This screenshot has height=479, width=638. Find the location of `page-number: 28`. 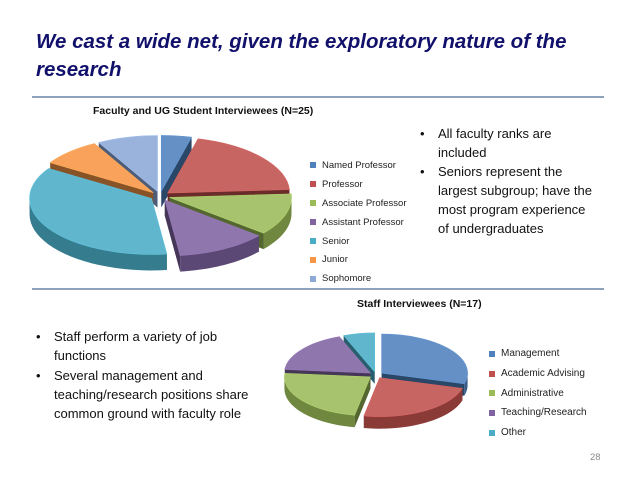

page-number: 28 is located at coordinates (595, 457).